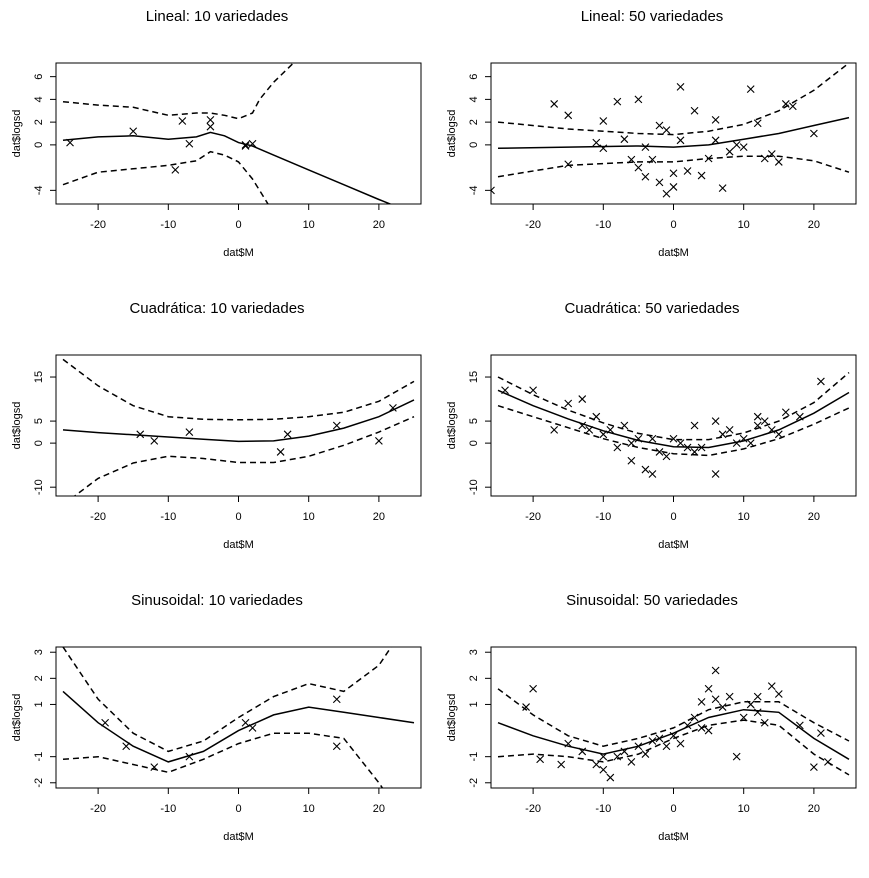 This screenshot has height=878, width=869. Describe the element at coordinates (474, 652) in the screenshot. I see `y-tick-label: 3` at that location.